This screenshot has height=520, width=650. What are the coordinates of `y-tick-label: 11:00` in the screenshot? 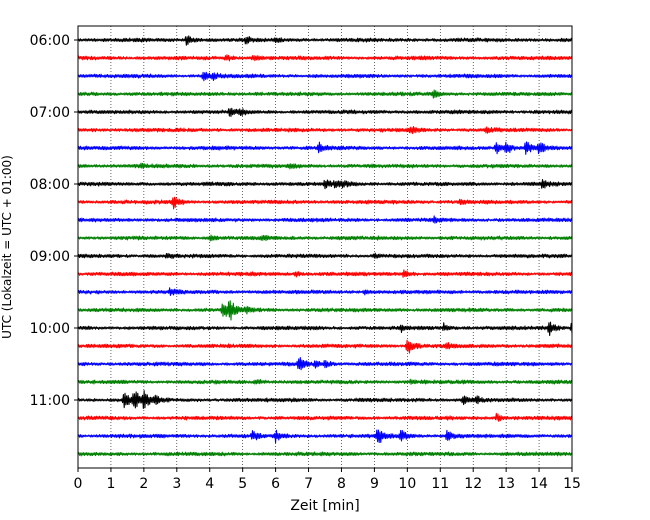 It's located at (50, 401).